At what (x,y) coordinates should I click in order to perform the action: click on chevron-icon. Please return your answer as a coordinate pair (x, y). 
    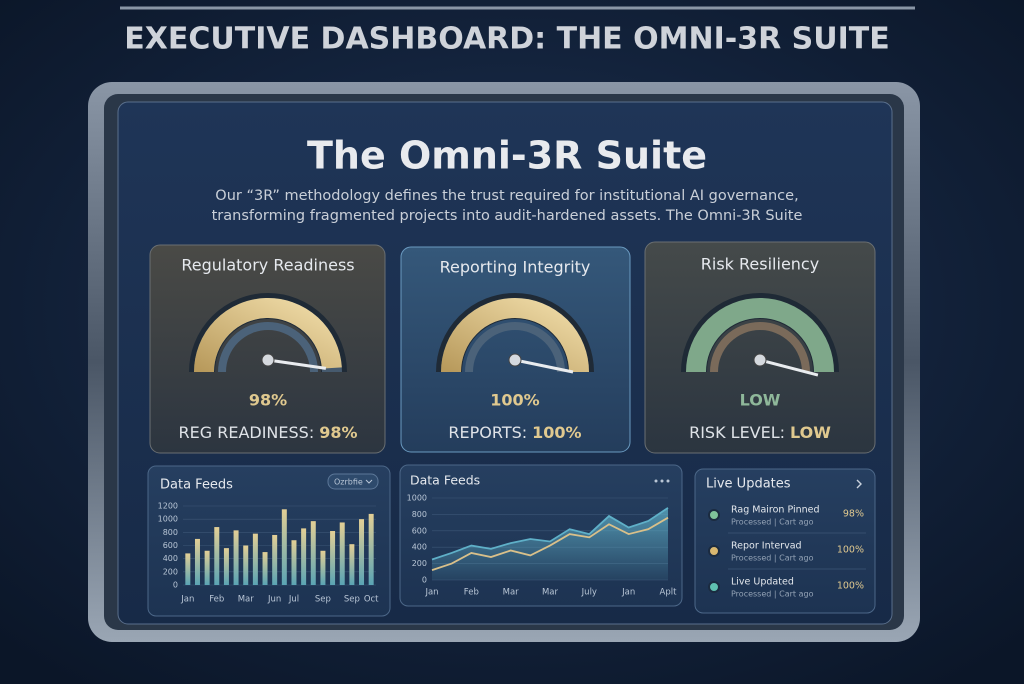
    Looking at the image, I should click on (859, 484).